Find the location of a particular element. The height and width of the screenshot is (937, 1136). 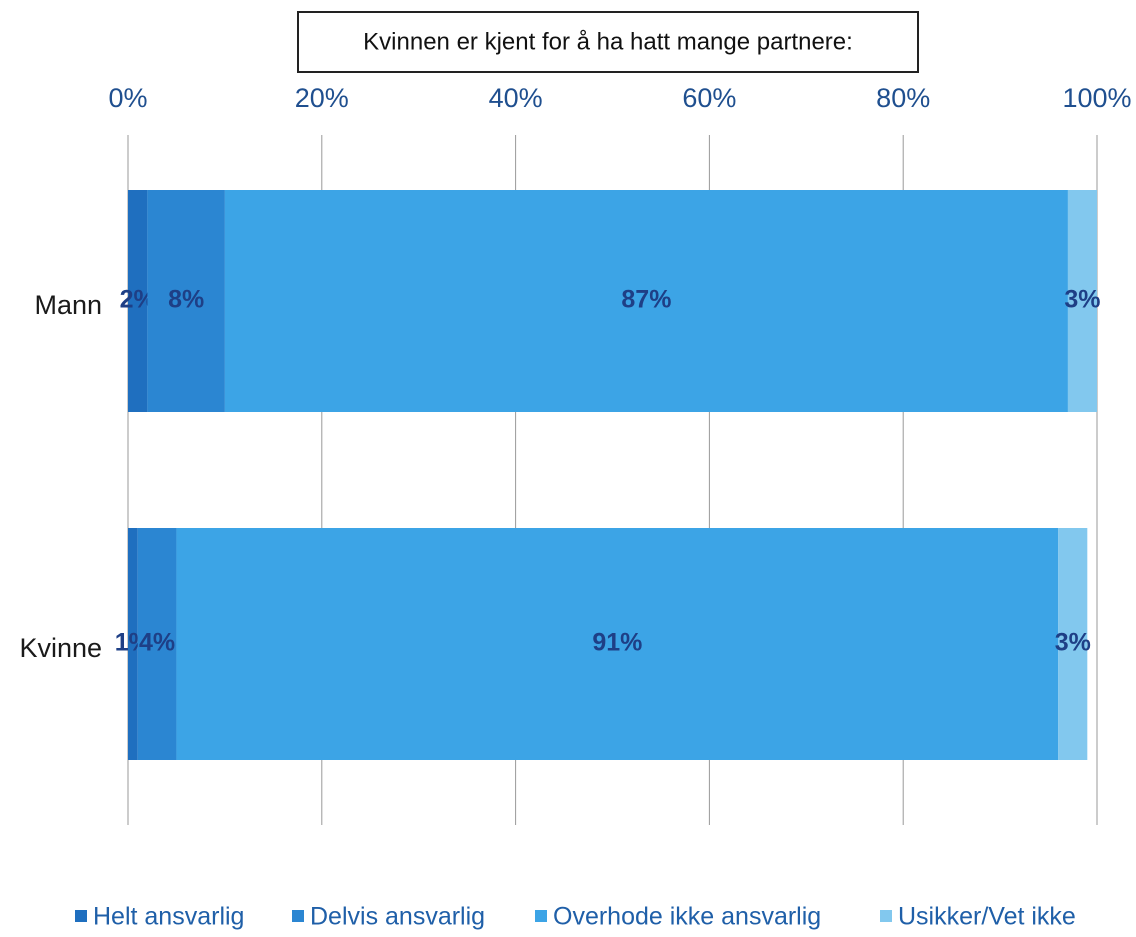

data-label: 8% is located at coordinates (186, 300).